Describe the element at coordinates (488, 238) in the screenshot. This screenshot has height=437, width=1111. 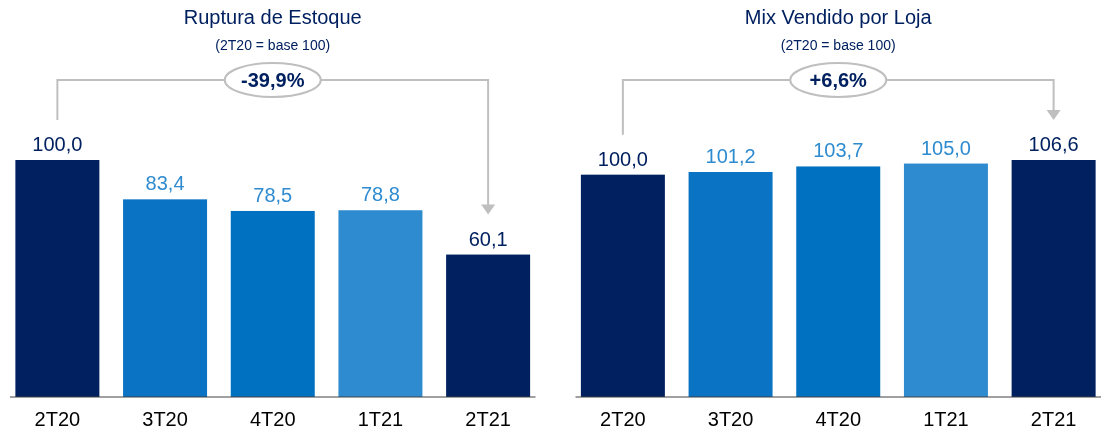
I see `data-label: 60,1` at that location.